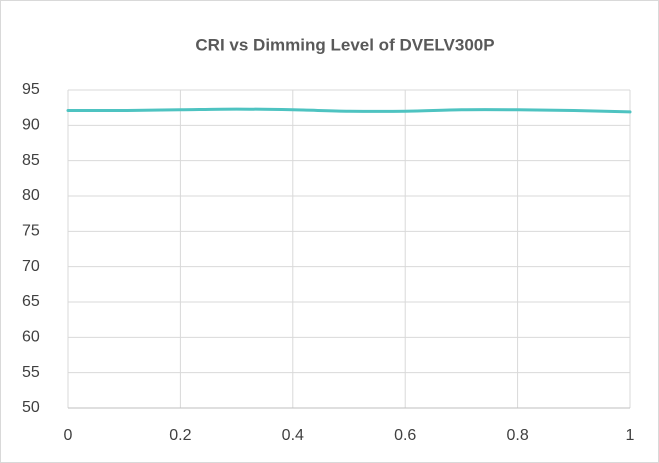 This screenshot has width=659, height=463. Describe the element at coordinates (31, 337) in the screenshot. I see `y-tick-label: 60` at that location.